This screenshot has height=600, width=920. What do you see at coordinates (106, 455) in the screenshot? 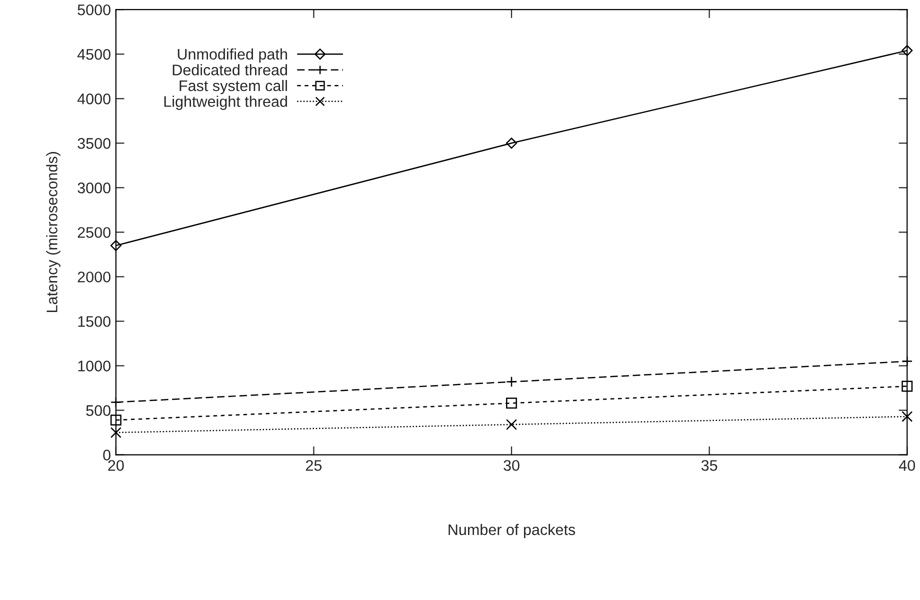
I see `y-tick-label: 0` at bounding box center [106, 455].